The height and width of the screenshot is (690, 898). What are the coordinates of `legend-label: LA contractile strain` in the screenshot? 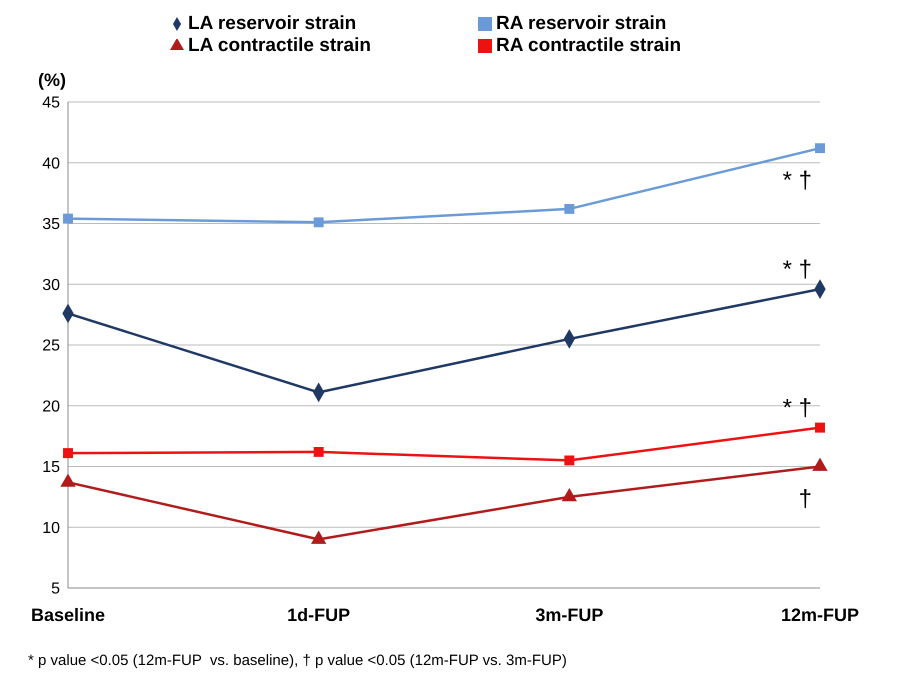 It's located at (280, 46).